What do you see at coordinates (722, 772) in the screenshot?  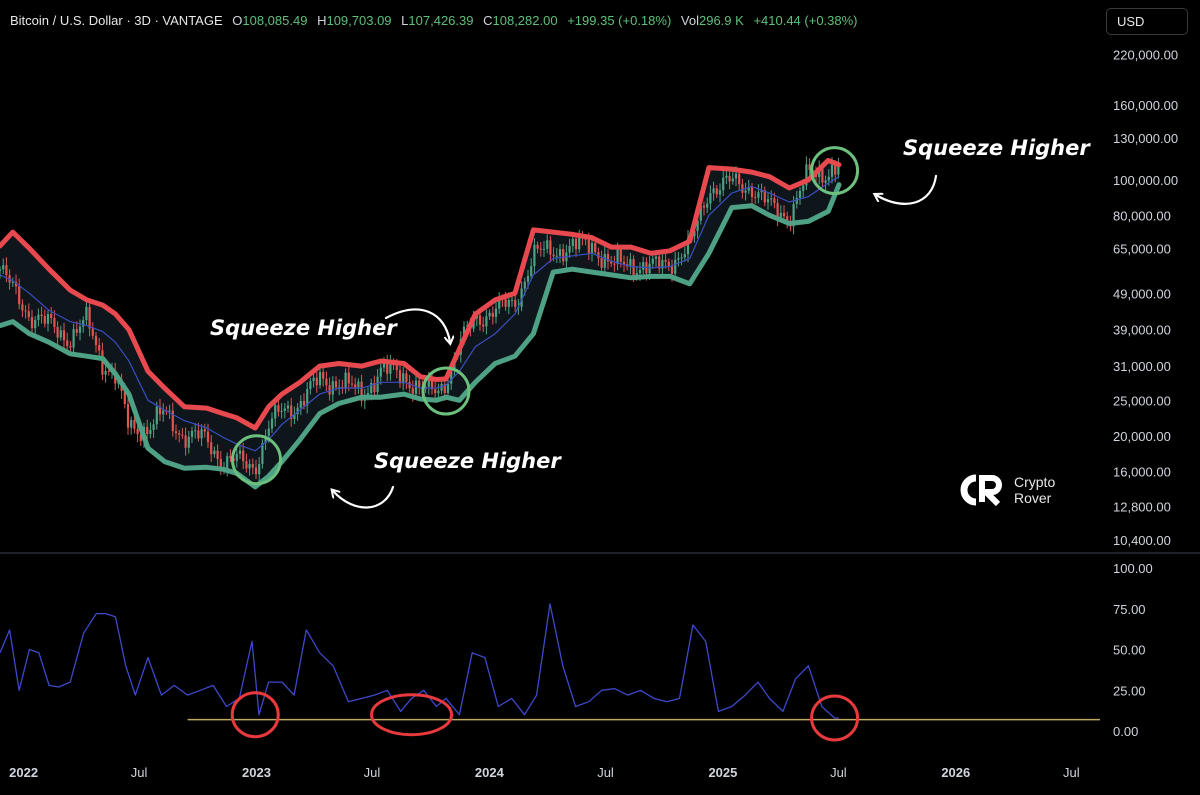 I see `time-axis-tick-label: 2025` at bounding box center [722, 772].